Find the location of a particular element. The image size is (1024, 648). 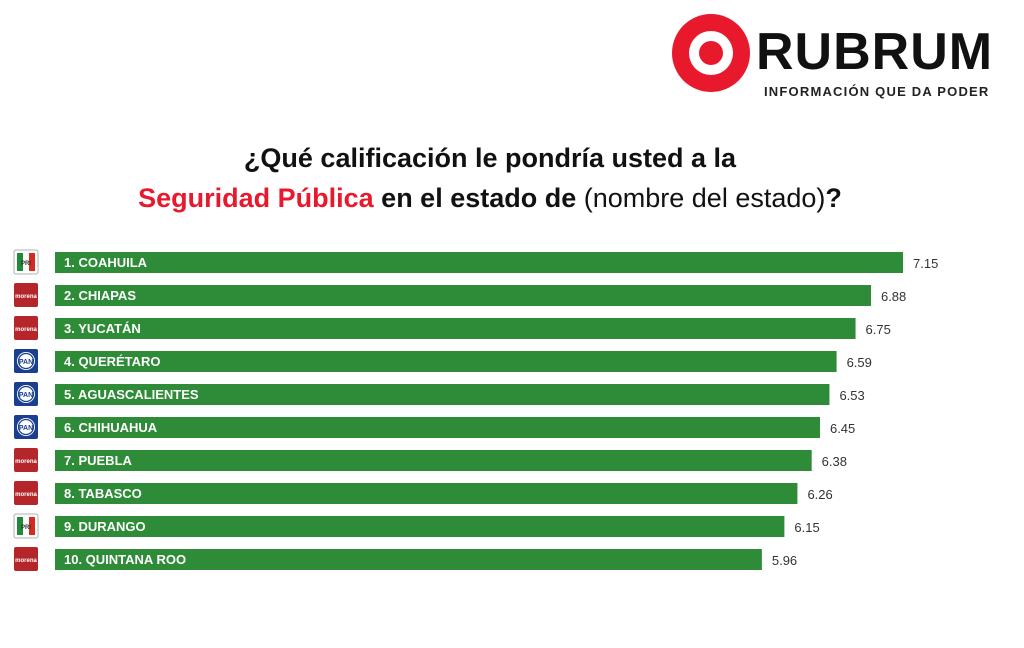

logo-wordmark: RUBRUM is located at coordinates (875, 52).